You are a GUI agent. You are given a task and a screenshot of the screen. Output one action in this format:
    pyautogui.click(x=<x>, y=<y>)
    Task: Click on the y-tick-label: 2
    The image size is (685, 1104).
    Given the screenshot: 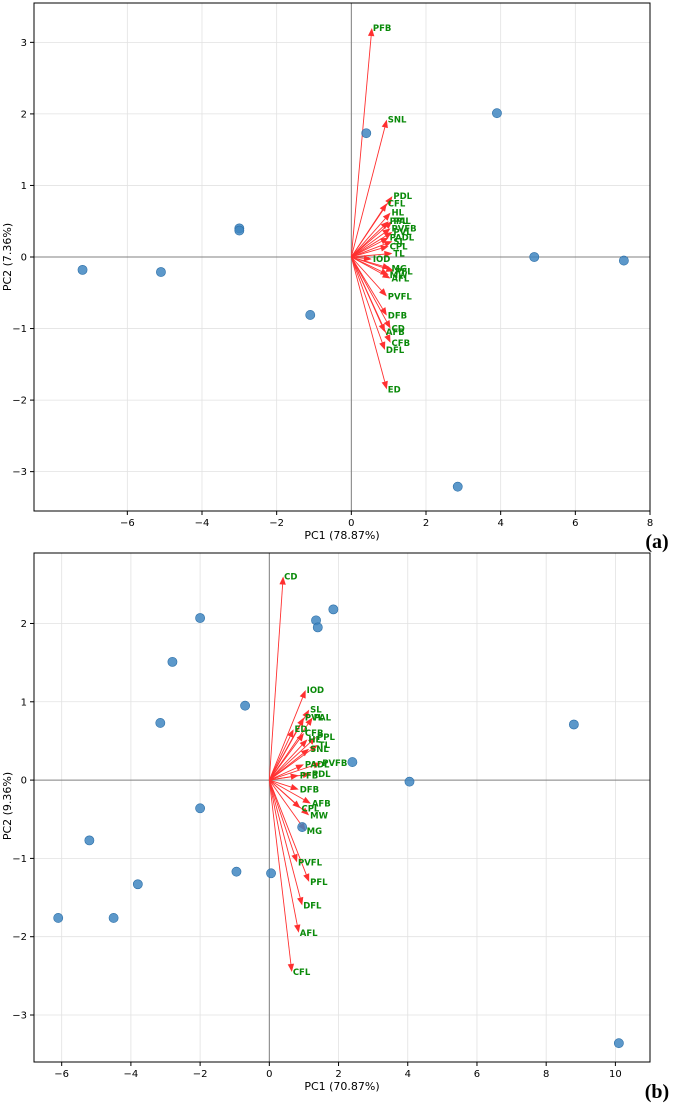 What is the action you would take?
    pyautogui.click(x=24, y=114)
    